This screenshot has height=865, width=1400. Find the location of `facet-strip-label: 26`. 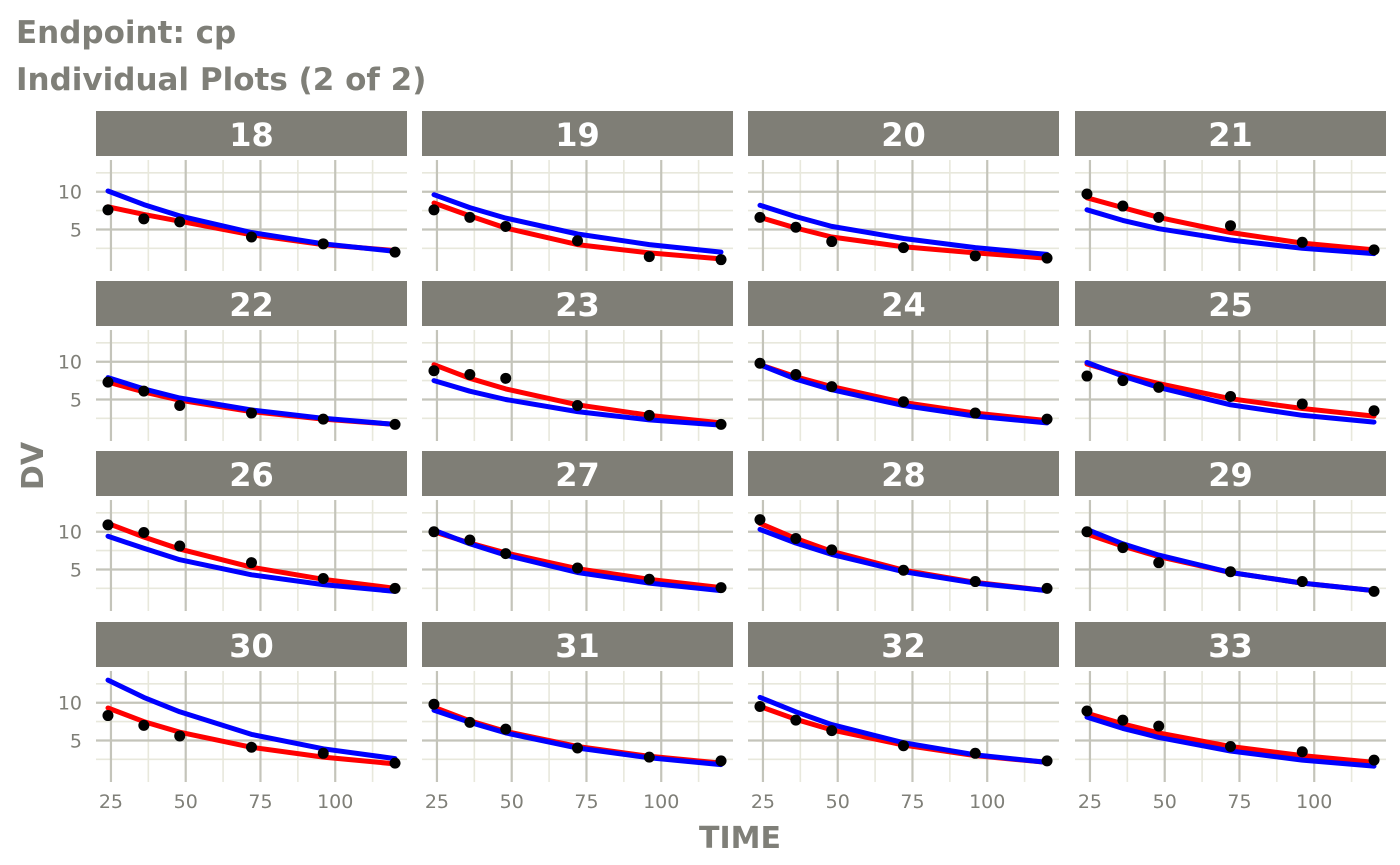

facet-strip-label: 26 is located at coordinates (251, 475).